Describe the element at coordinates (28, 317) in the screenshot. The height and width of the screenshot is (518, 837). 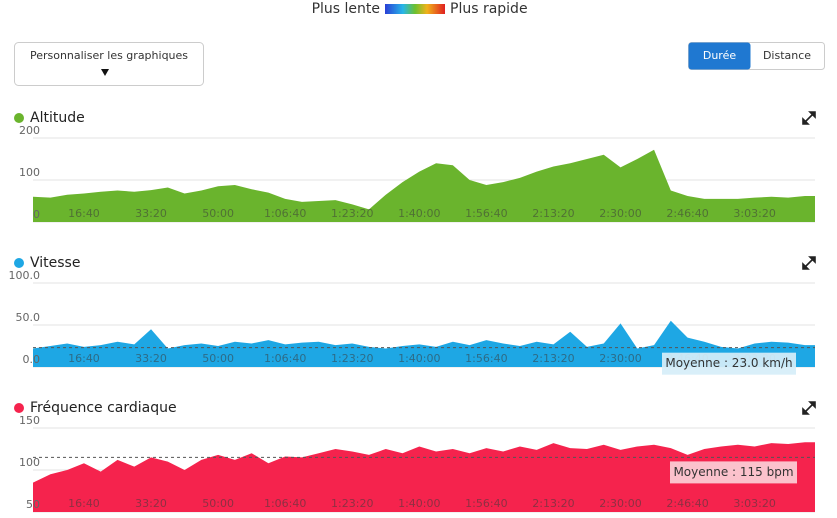
I see `y-tick-label: 50.0` at that location.